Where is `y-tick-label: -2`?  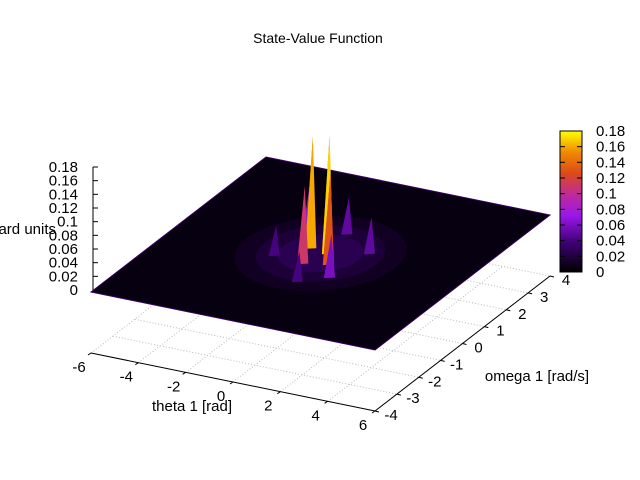
y-tick-label: -2 is located at coordinates (434, 381).